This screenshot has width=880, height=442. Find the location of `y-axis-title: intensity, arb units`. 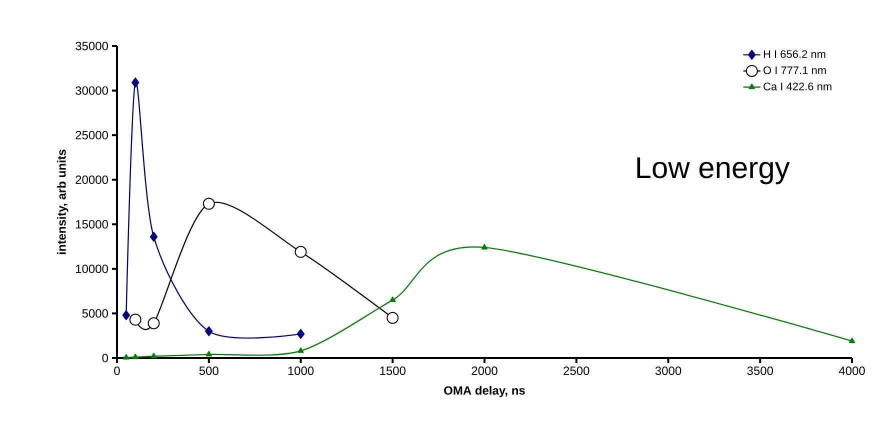

y-axis-title: intensity, arb units is located at coordinates (62, 202).